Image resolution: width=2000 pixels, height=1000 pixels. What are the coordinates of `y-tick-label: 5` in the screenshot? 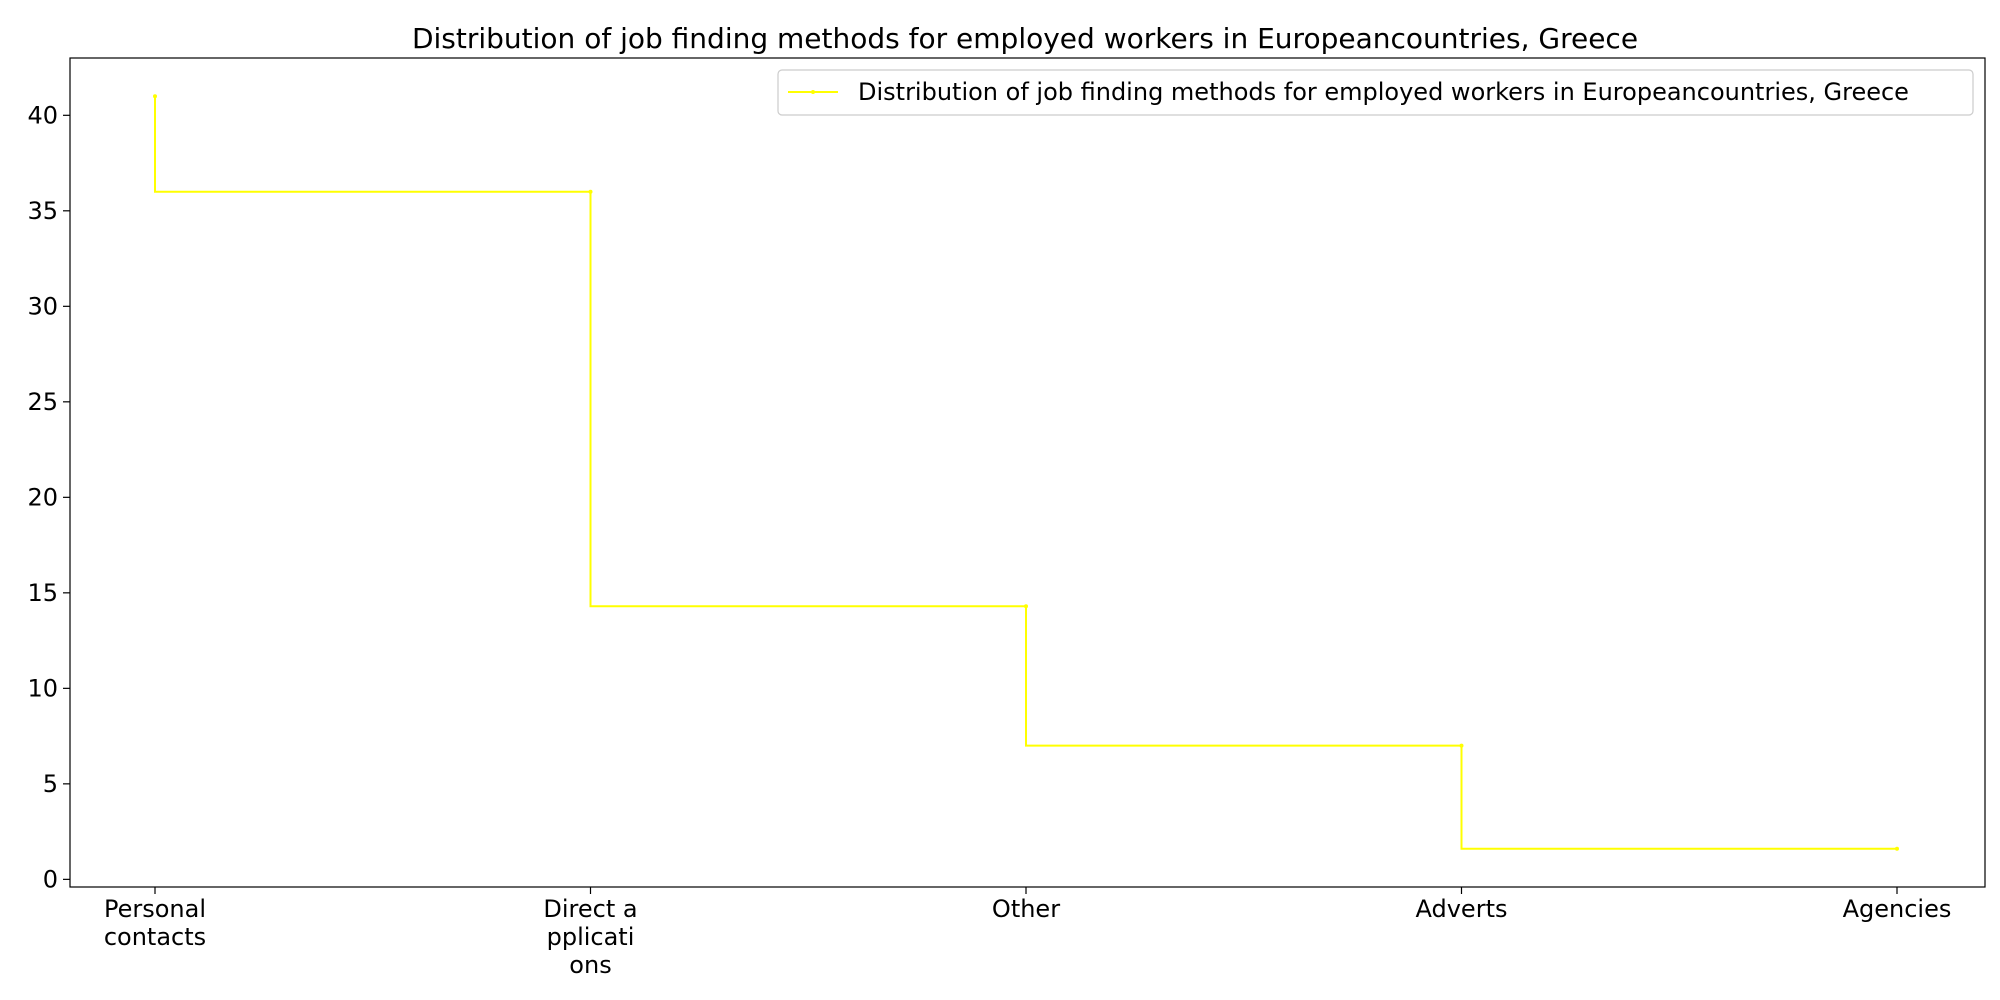 It's located at (50, 784).